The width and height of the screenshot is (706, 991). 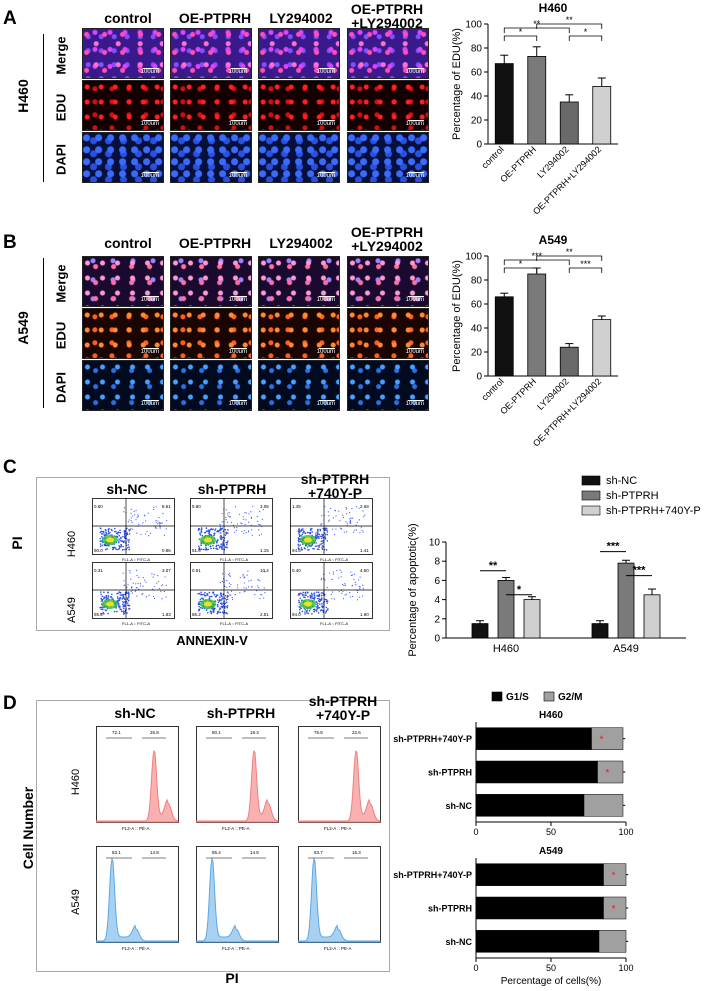 I want to click on quadrant-q3-value: 1.41, so click(x=364, y=550).